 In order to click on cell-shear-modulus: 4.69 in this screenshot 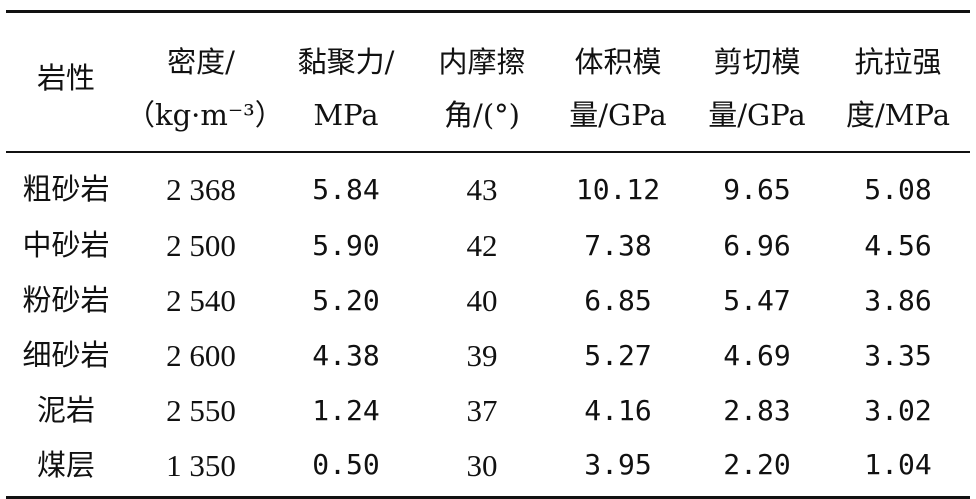, I will do `click(757, 355)`.